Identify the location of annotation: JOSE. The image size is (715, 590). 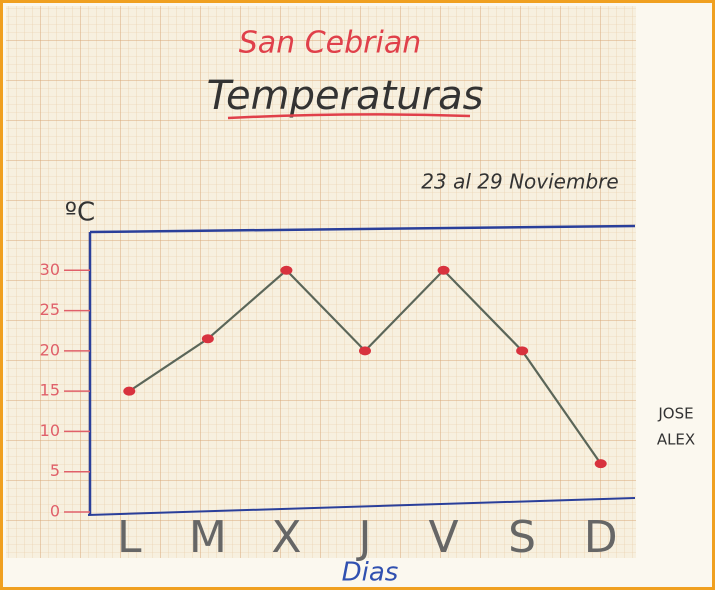
(675, 414).